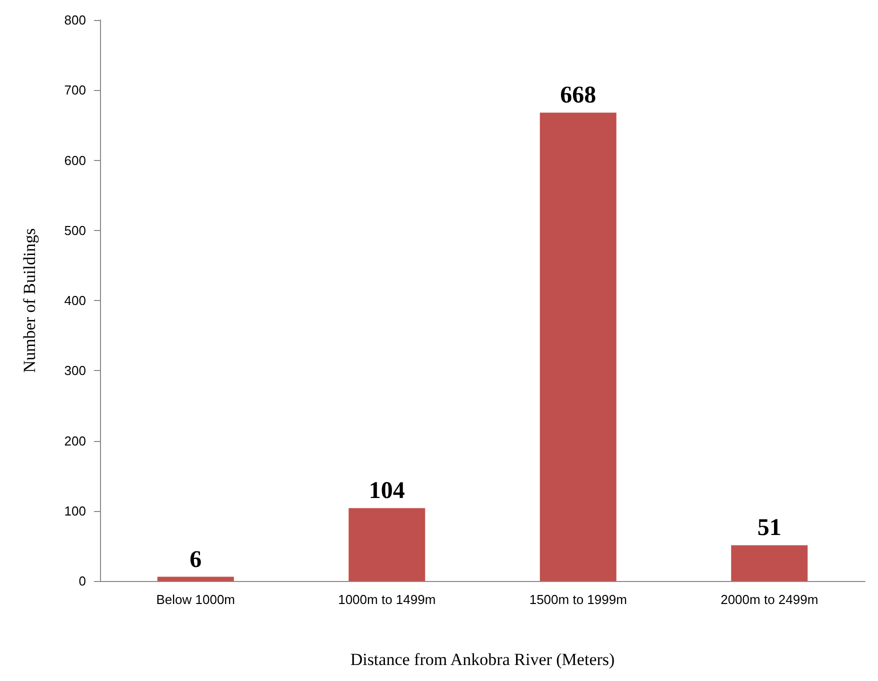 The width and height of the screenshot is (878, 681). Describe the element at coordinates (75, 230) in the screenshot. I see `y-tick-label: 500` at that location.